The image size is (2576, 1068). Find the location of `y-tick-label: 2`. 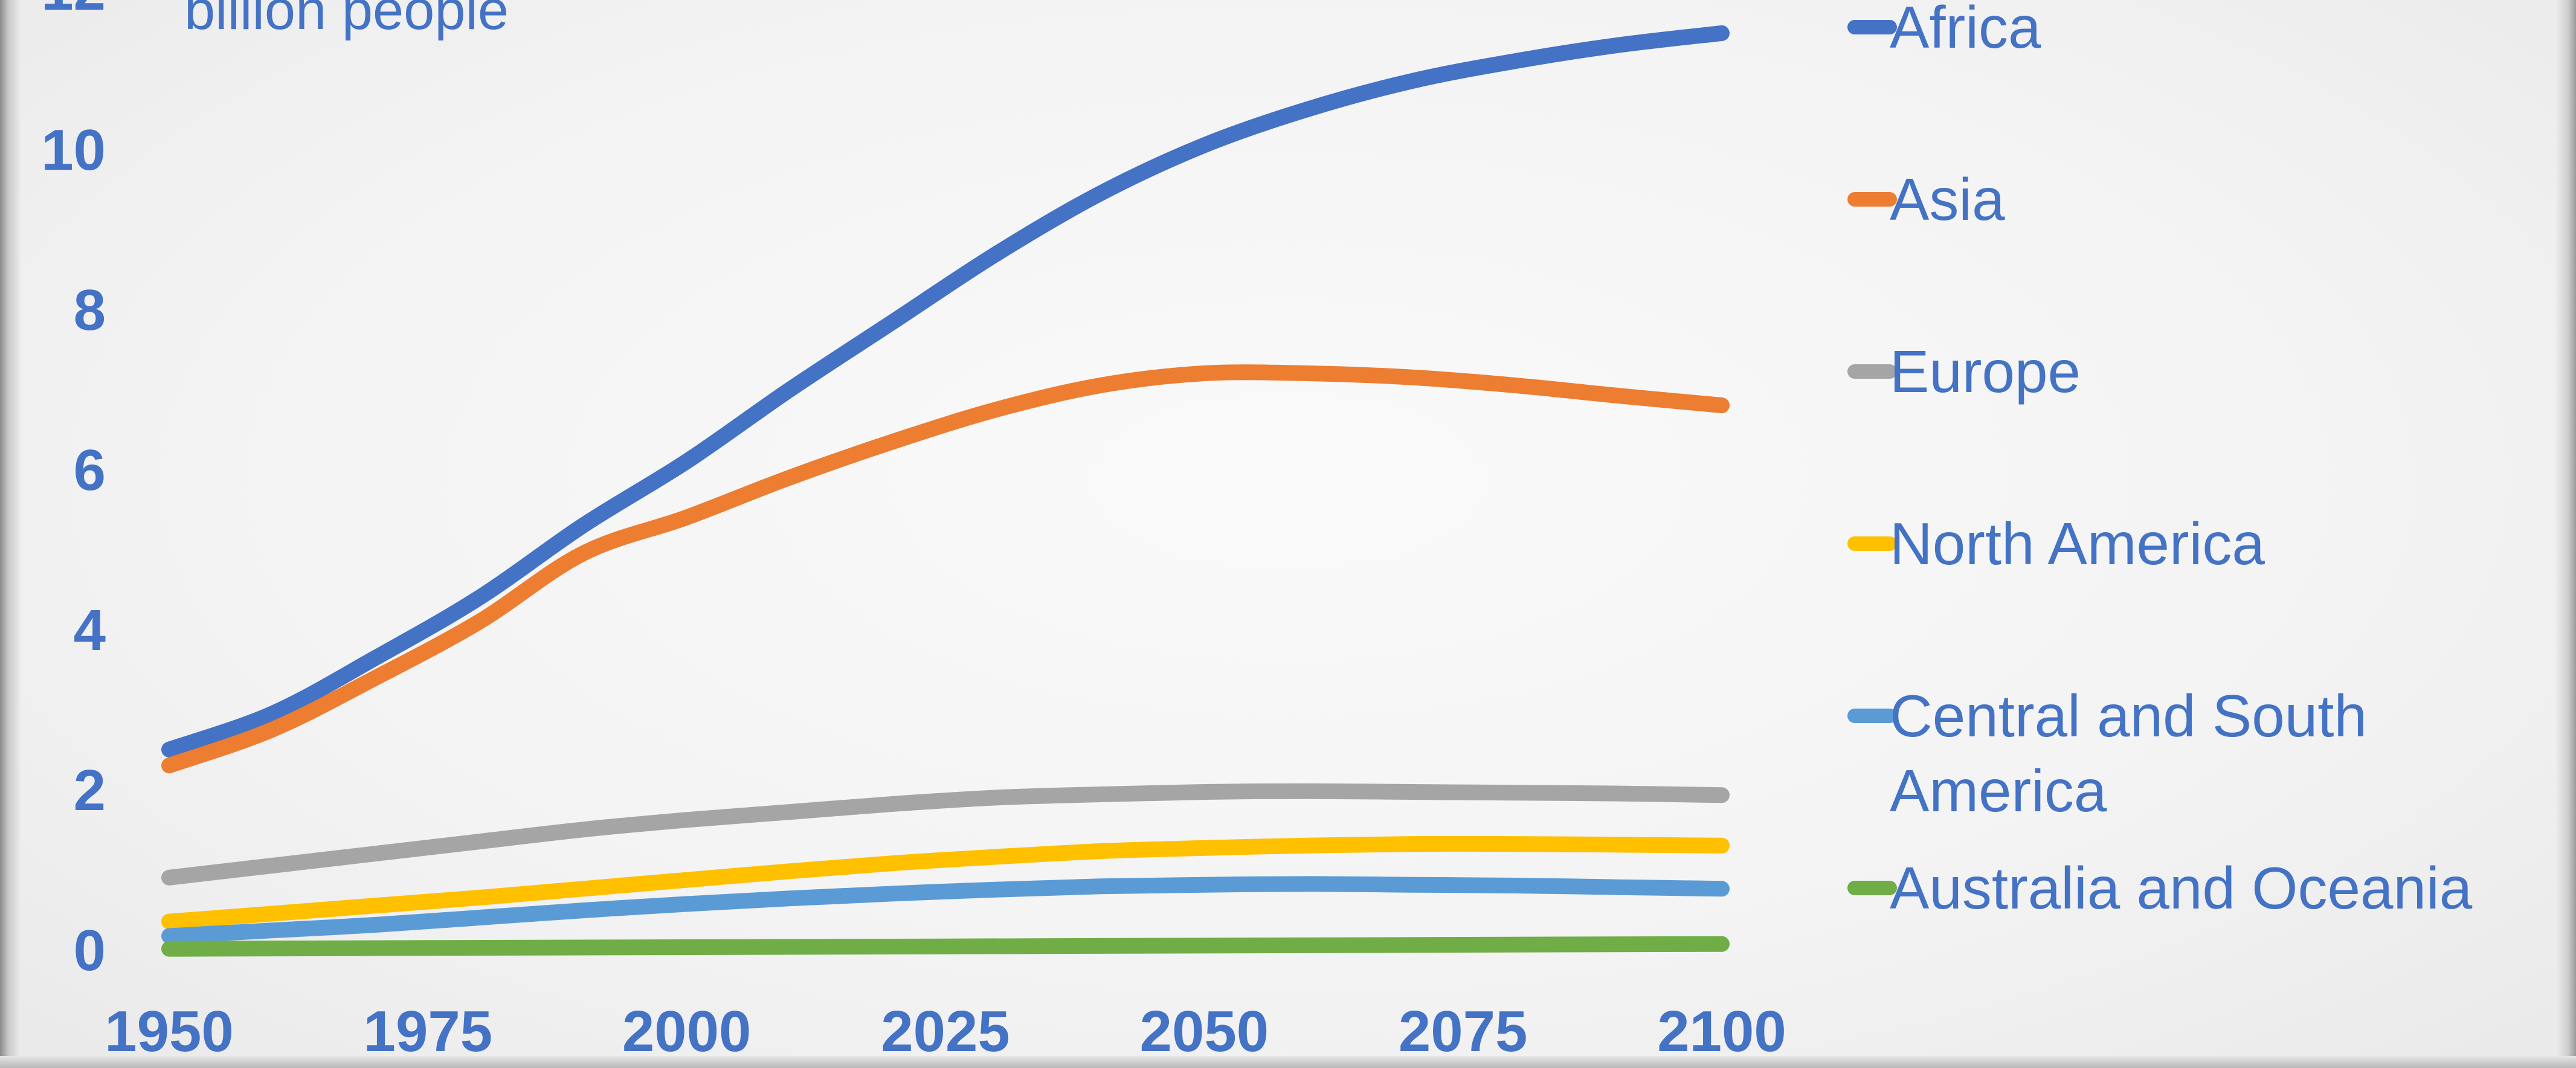

y-tick-label: 2 is located at coordinates (90, 790).